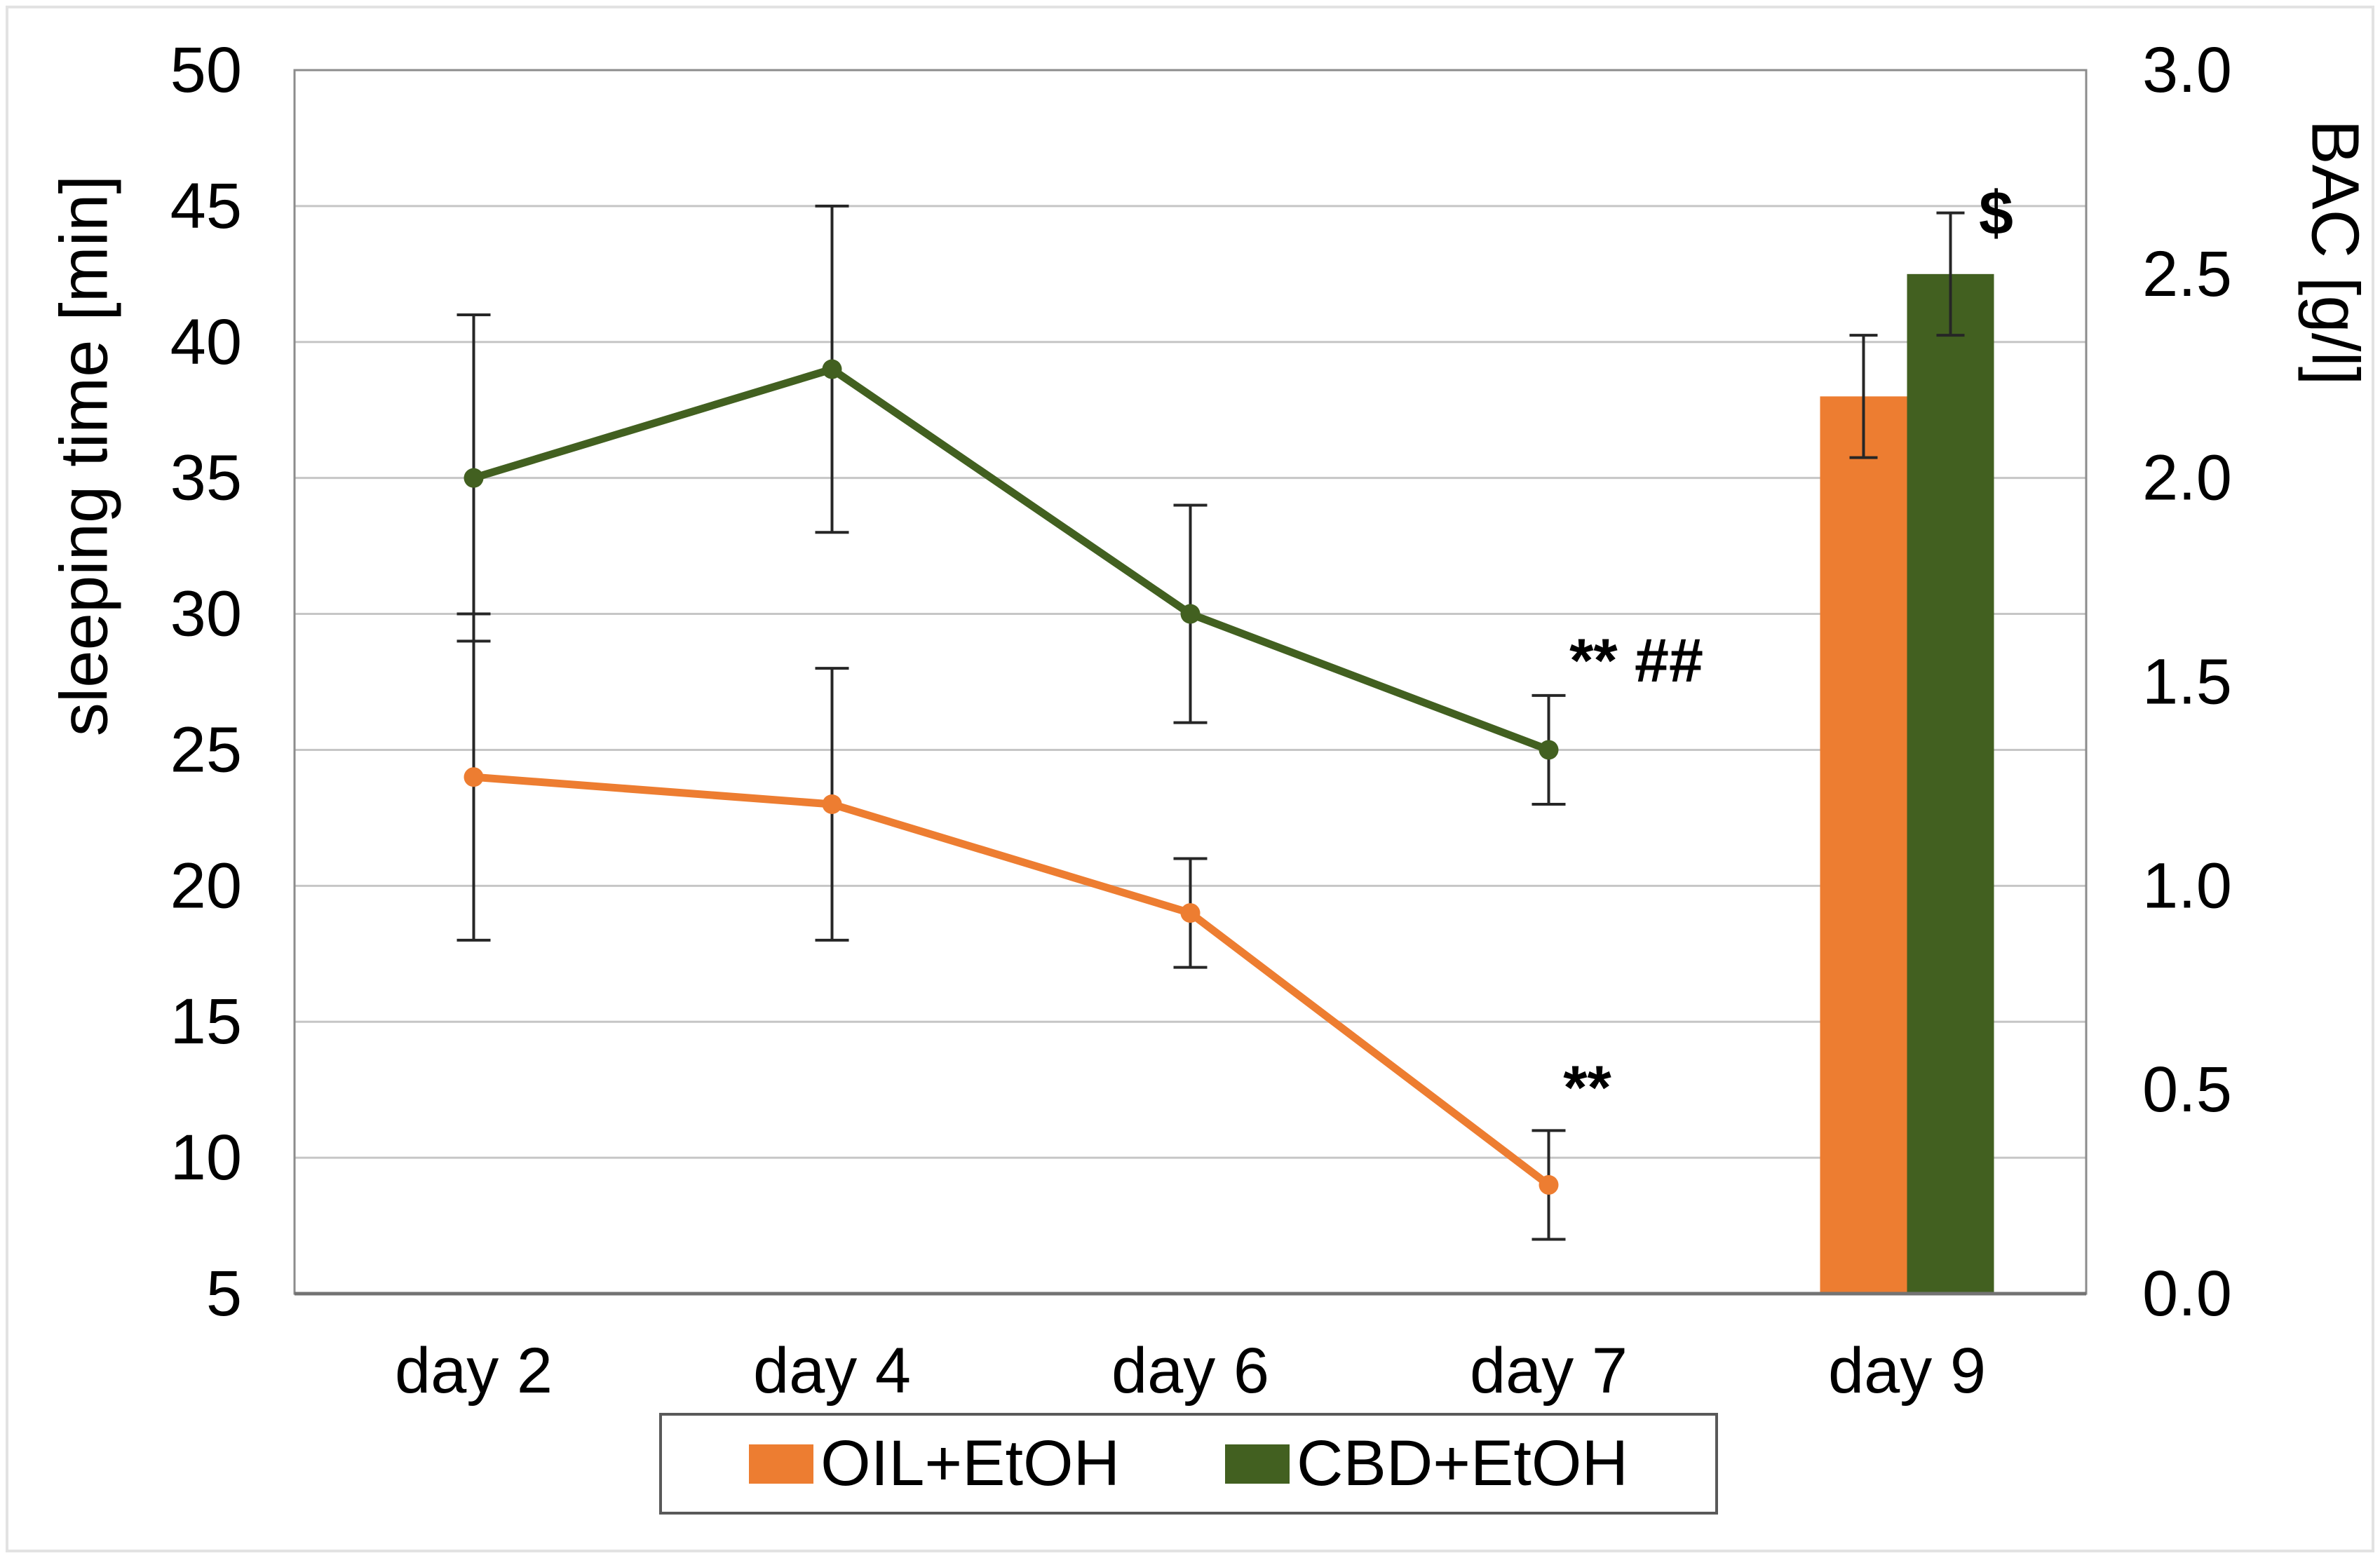  I want to click on right-axis-title: BAC [g/l], so click(2335, 253).